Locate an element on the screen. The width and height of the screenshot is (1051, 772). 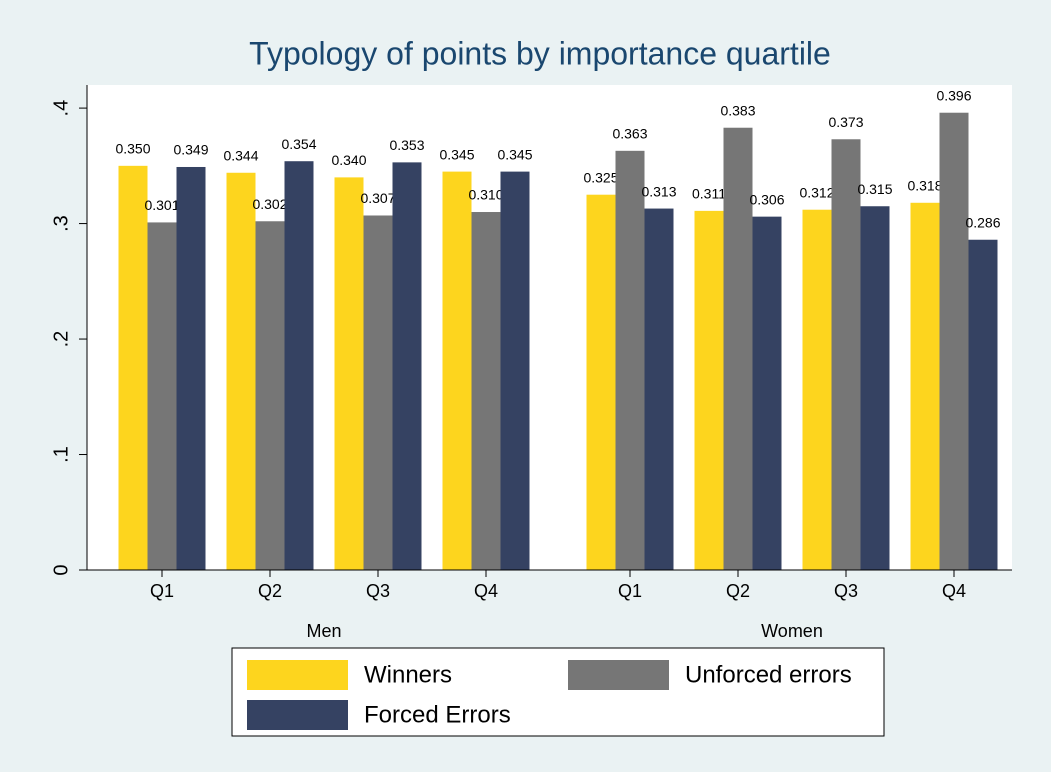
y-tick-label: .1 is located at coordinates (61, 454).